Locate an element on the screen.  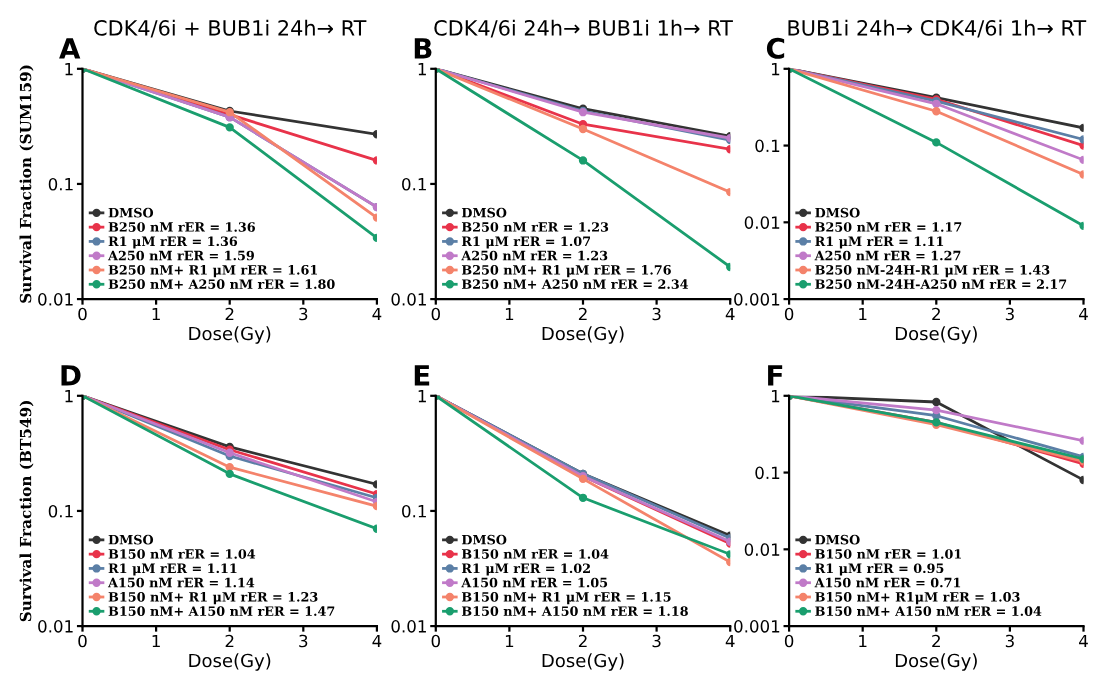
chart-title: BUB1i 24h→ CDK4/6i 1h→ RT is located at coordinates (937, 28).